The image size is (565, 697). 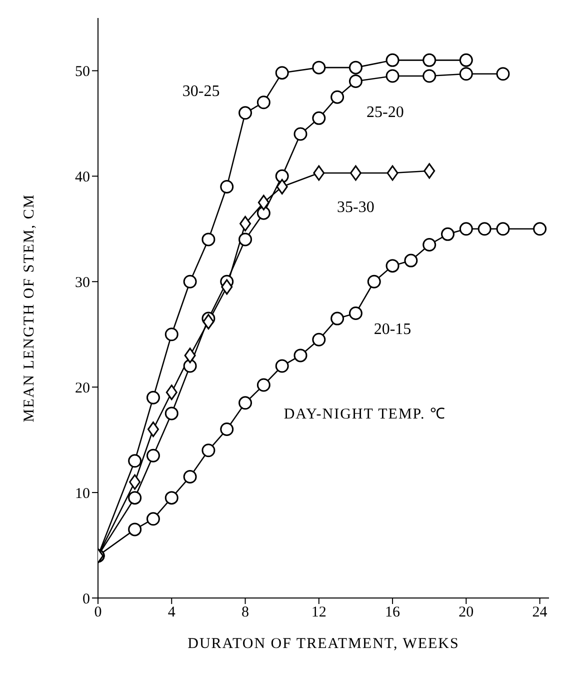 What do you see at coordinates (540, 612) in the screenshot?
I see `x-tick-label: 24` at bounding box center [540, 612].